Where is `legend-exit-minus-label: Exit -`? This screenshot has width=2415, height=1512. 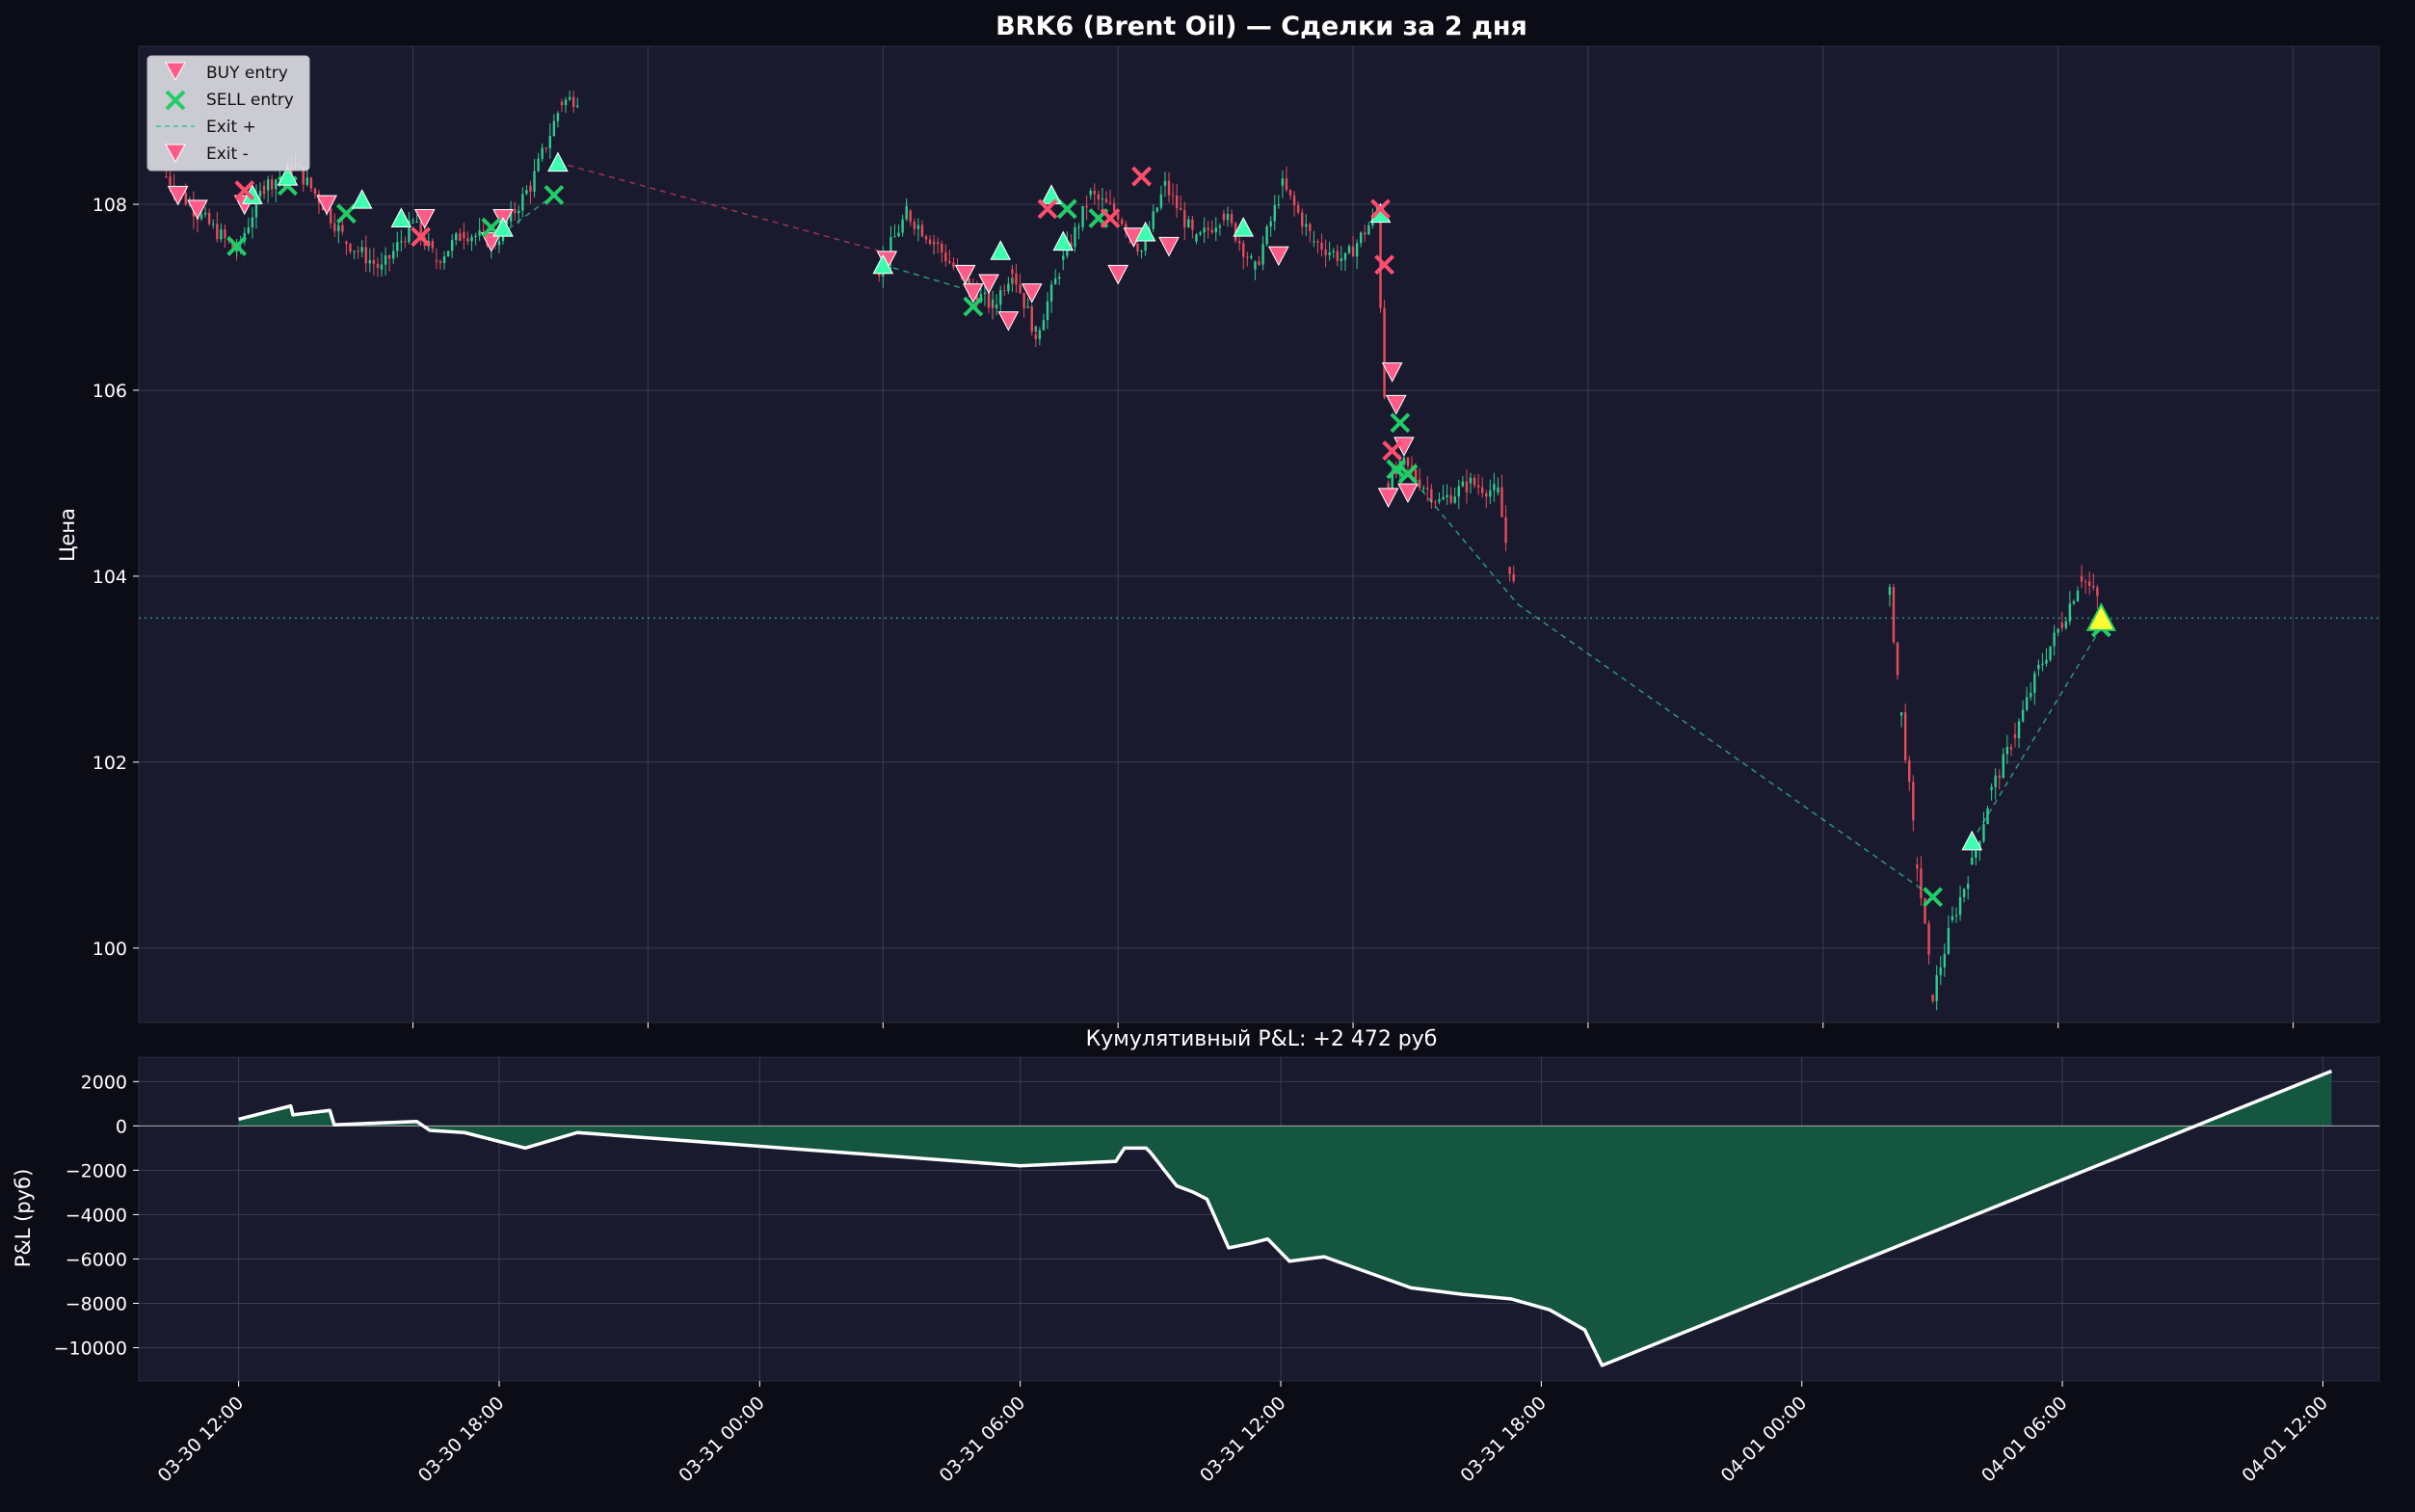
legend-exit-minus-label: Exit - is located at coordinates (228, 155).